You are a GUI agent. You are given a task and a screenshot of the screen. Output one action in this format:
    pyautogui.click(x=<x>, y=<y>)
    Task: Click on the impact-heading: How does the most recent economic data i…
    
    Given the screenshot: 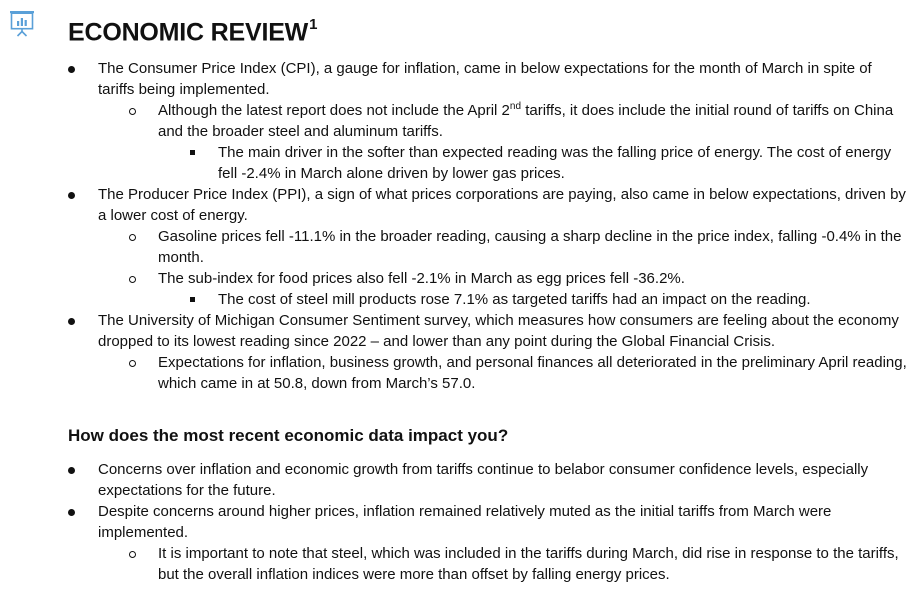 What is the action you would take?
    pyautogui.click(x=288, y=435)
    